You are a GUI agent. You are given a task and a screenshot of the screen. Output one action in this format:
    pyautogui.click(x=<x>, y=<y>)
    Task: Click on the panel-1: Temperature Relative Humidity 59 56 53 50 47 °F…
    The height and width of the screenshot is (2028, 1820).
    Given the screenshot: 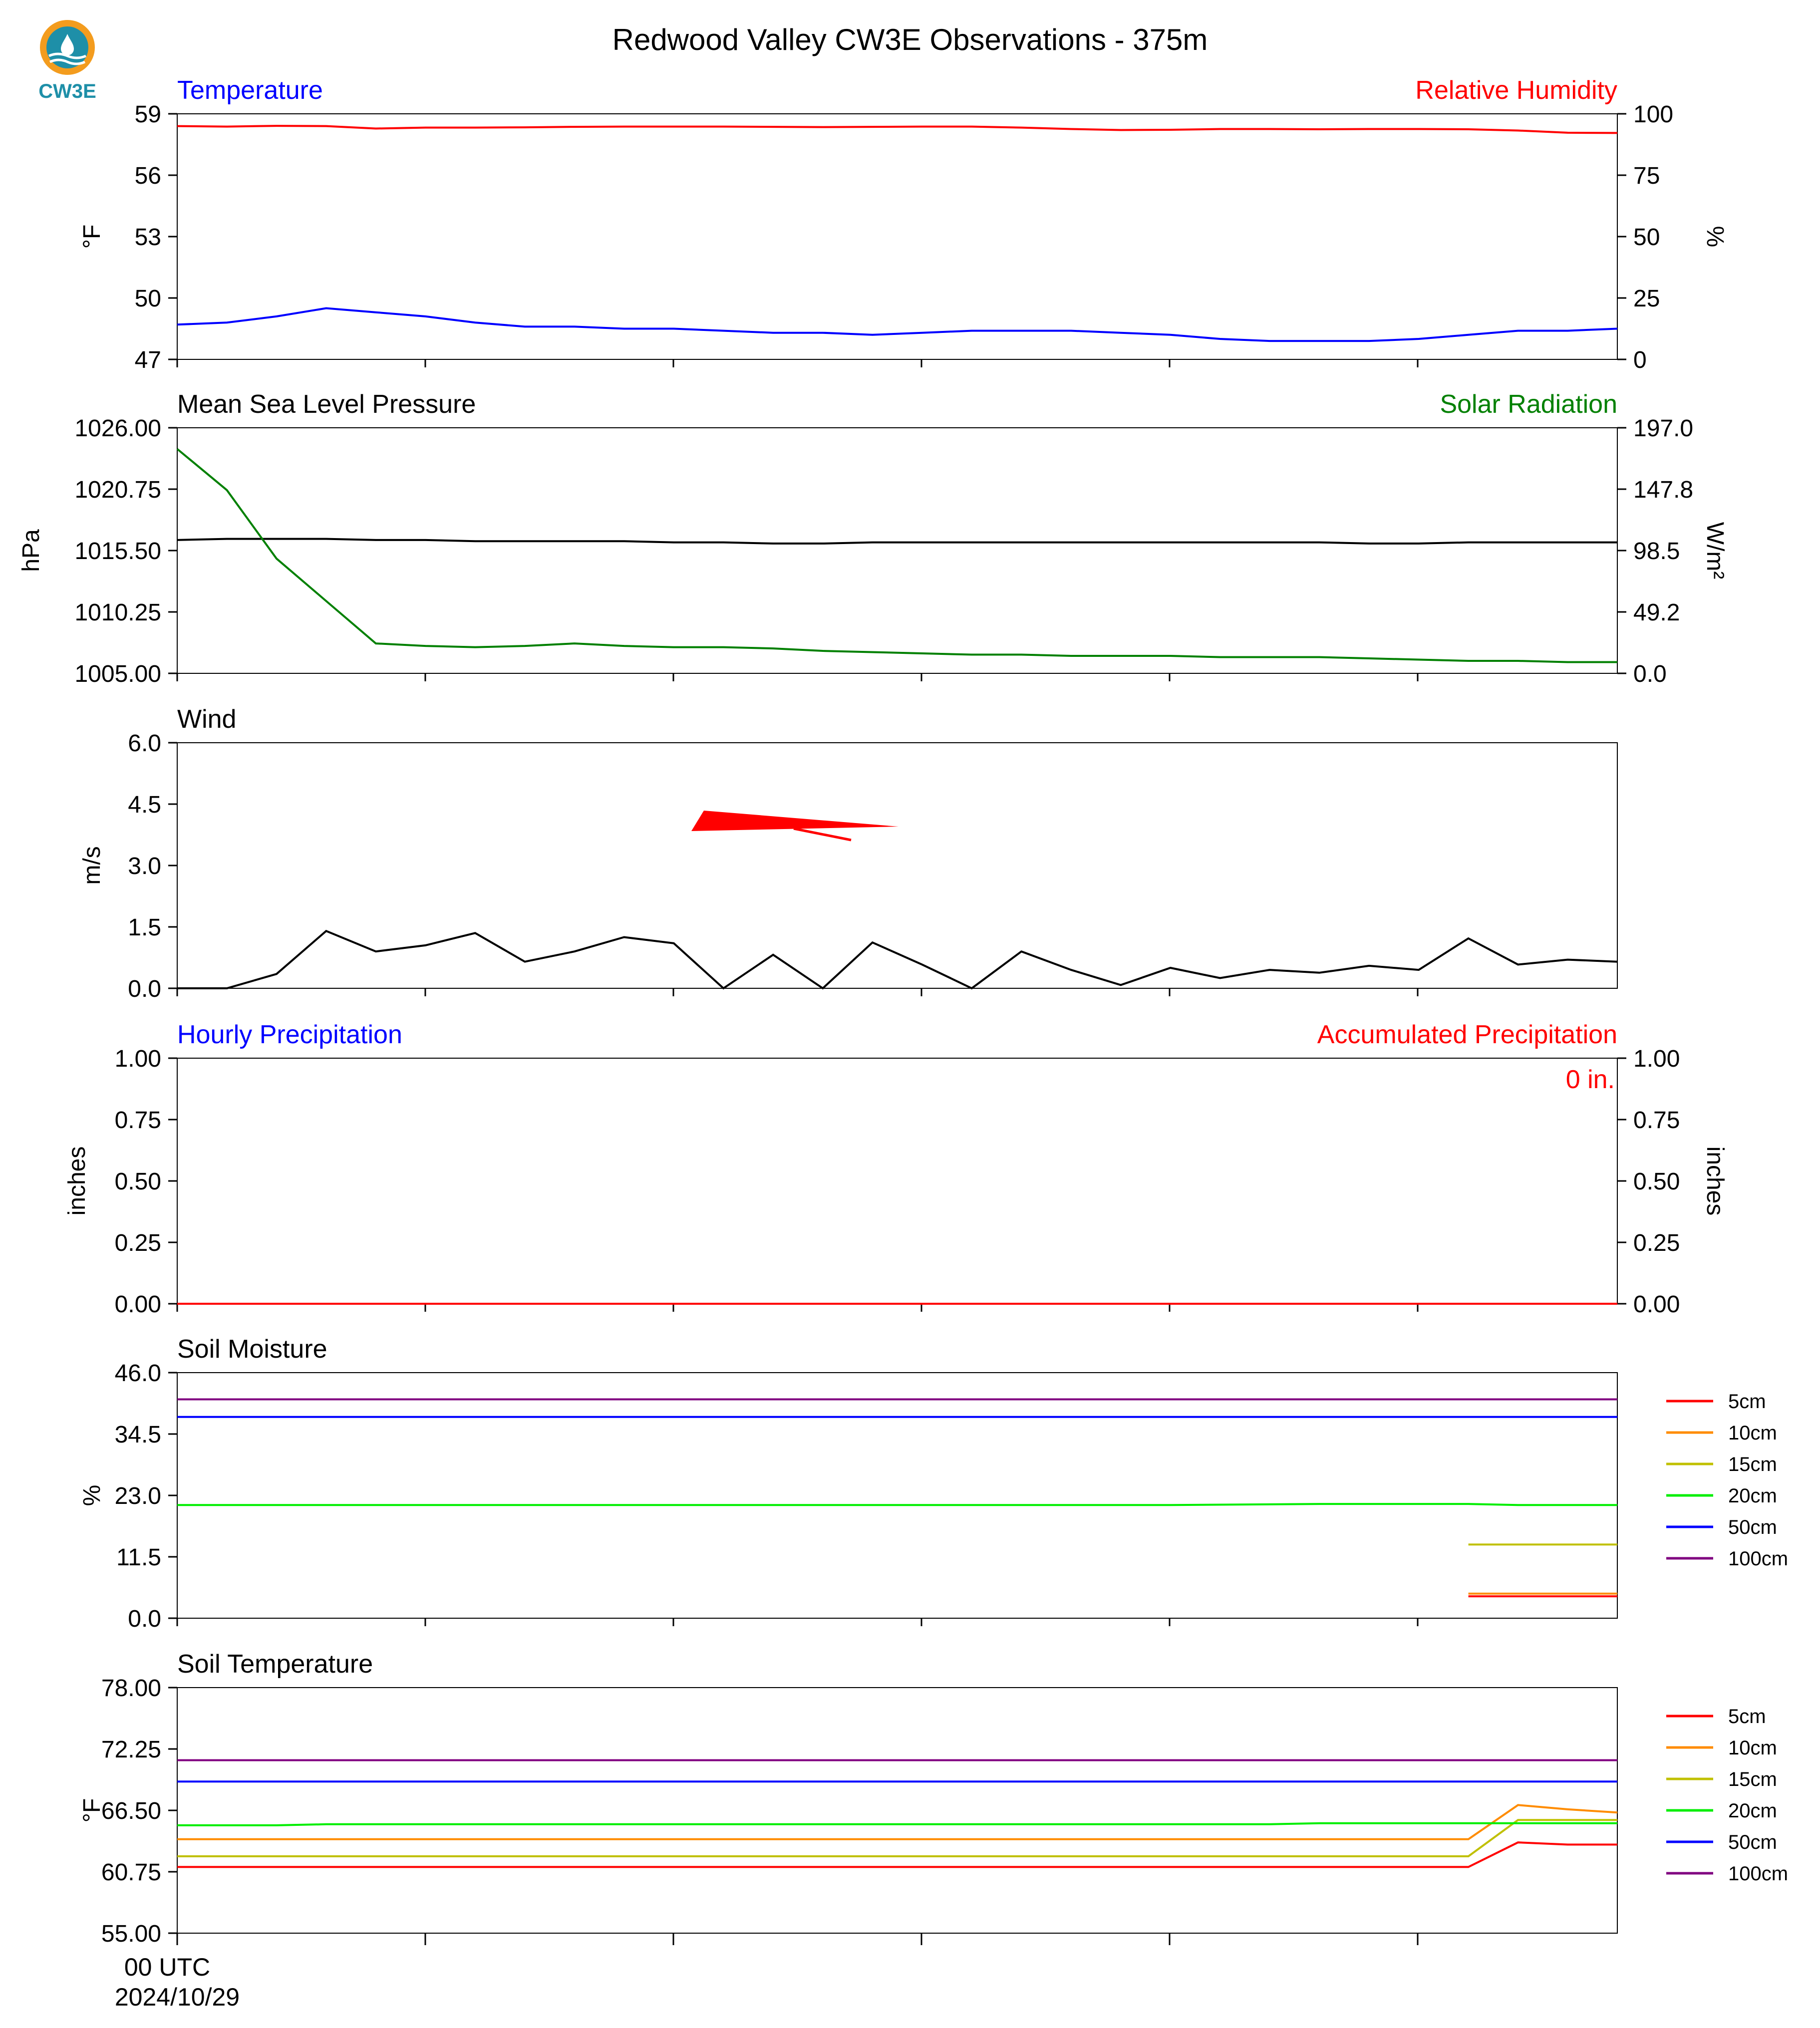 What is the action you would take?
    pyautogui.click(x=903, y=224)
    